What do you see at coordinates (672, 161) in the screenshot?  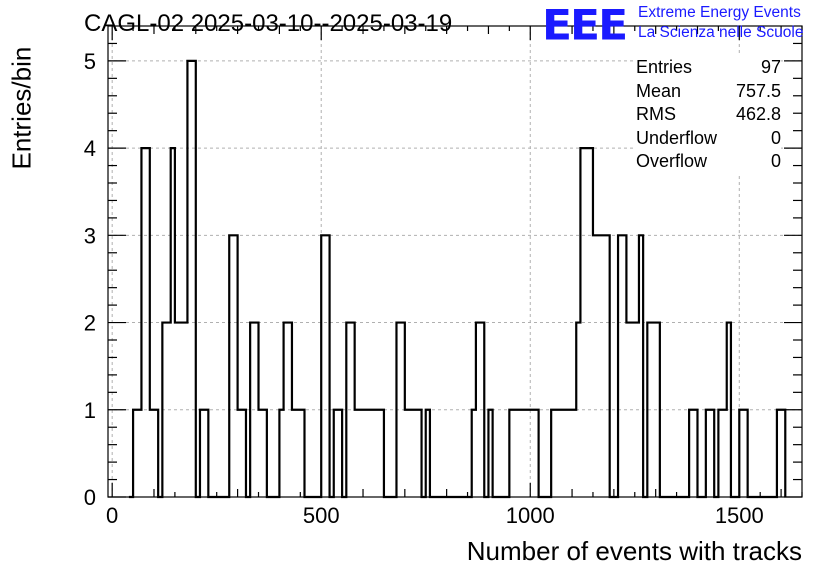 I see `stats-overflow-label: Overflow` at bounding box center [672, 161].